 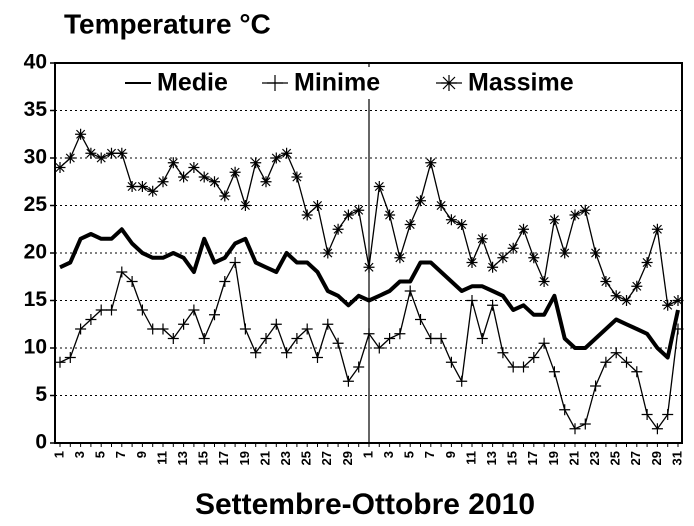 I want to click on x-tick-label: 25, so click(x=306, y=458).